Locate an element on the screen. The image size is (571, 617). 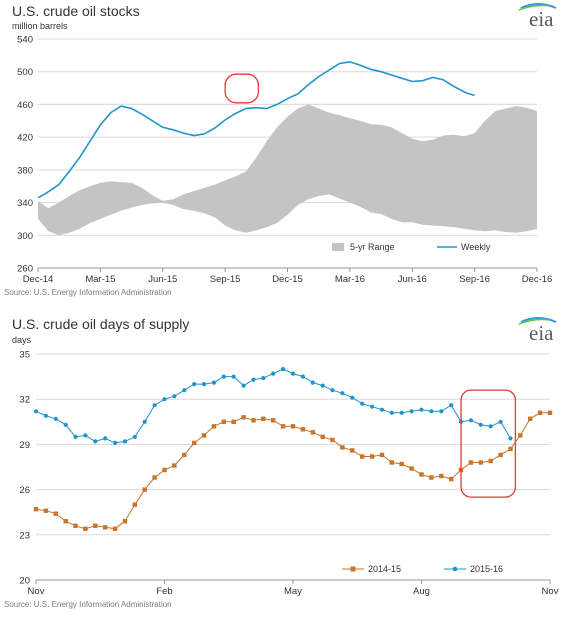
legend-range-label: 5-yr Range is located at coordinates (372, 247).